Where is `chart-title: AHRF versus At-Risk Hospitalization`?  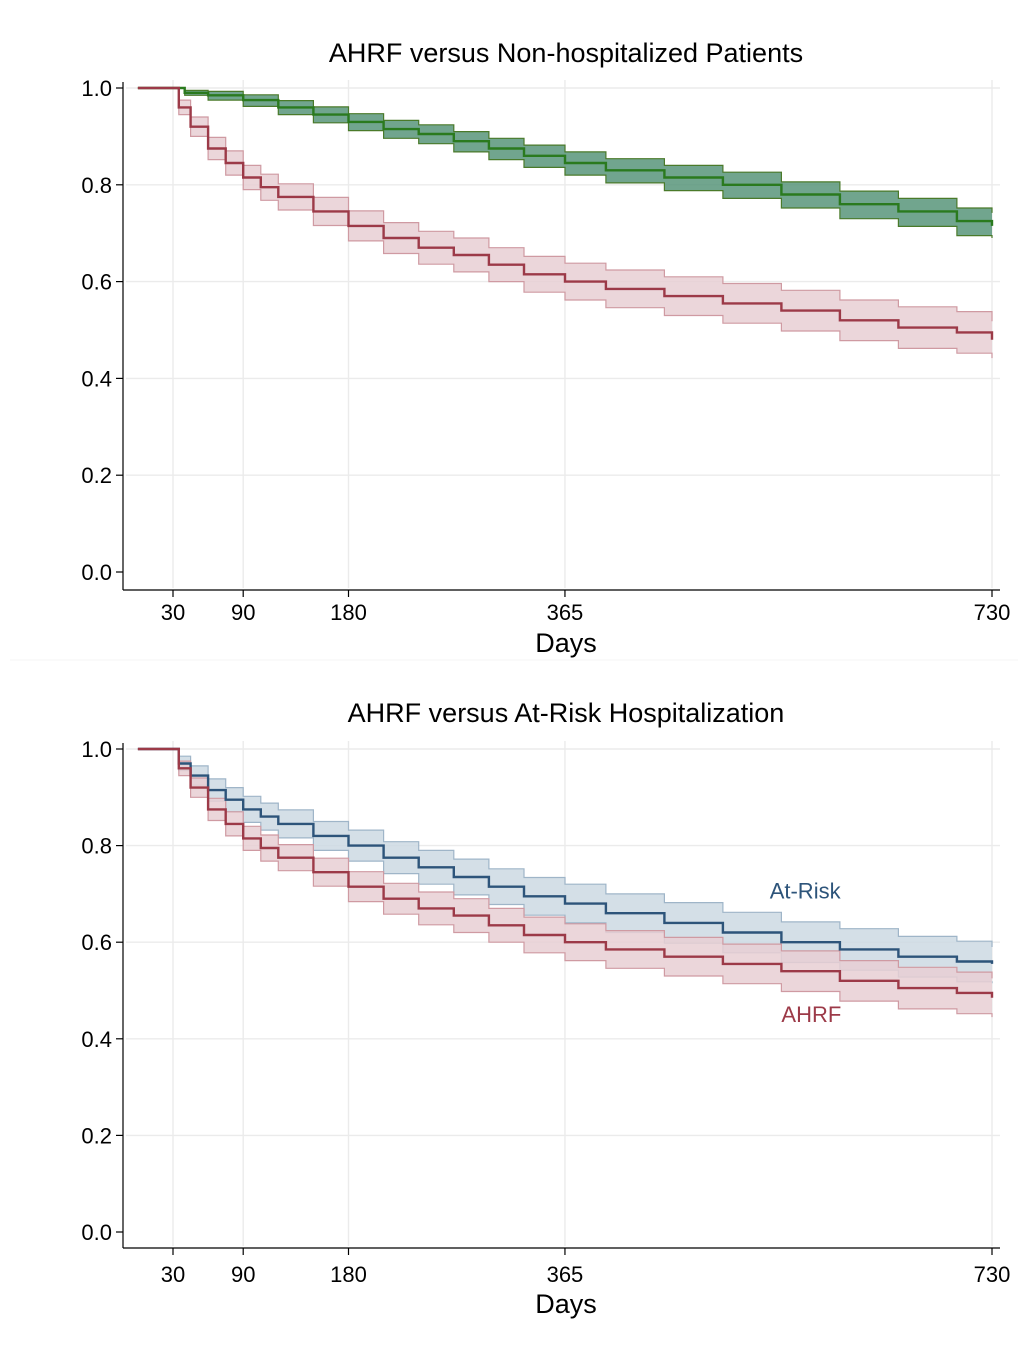 chart-title: AHRF versus At-Risk Hospitalization is located at coordinates (566, 713).